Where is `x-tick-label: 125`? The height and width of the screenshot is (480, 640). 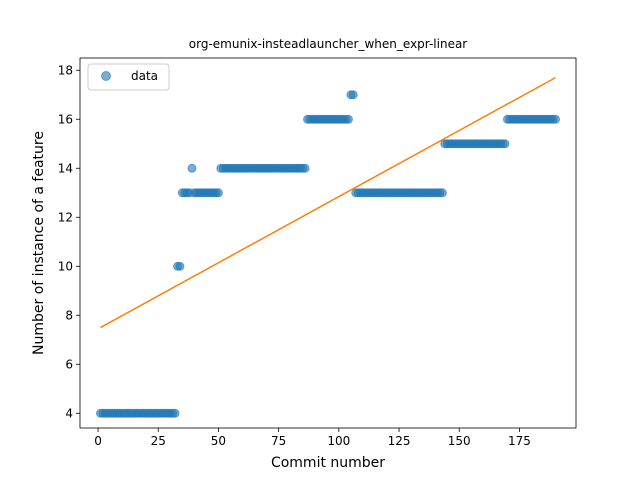
x-tick-label: 125 is located at coordinates (399, 441).